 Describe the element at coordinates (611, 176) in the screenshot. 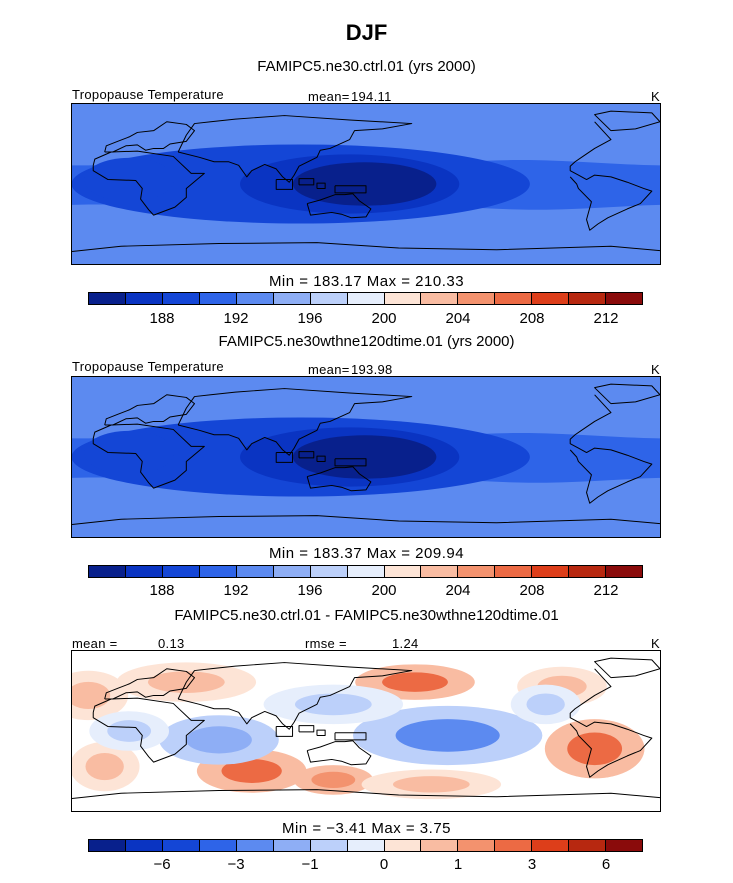

I see `coastline-americas` at that location.